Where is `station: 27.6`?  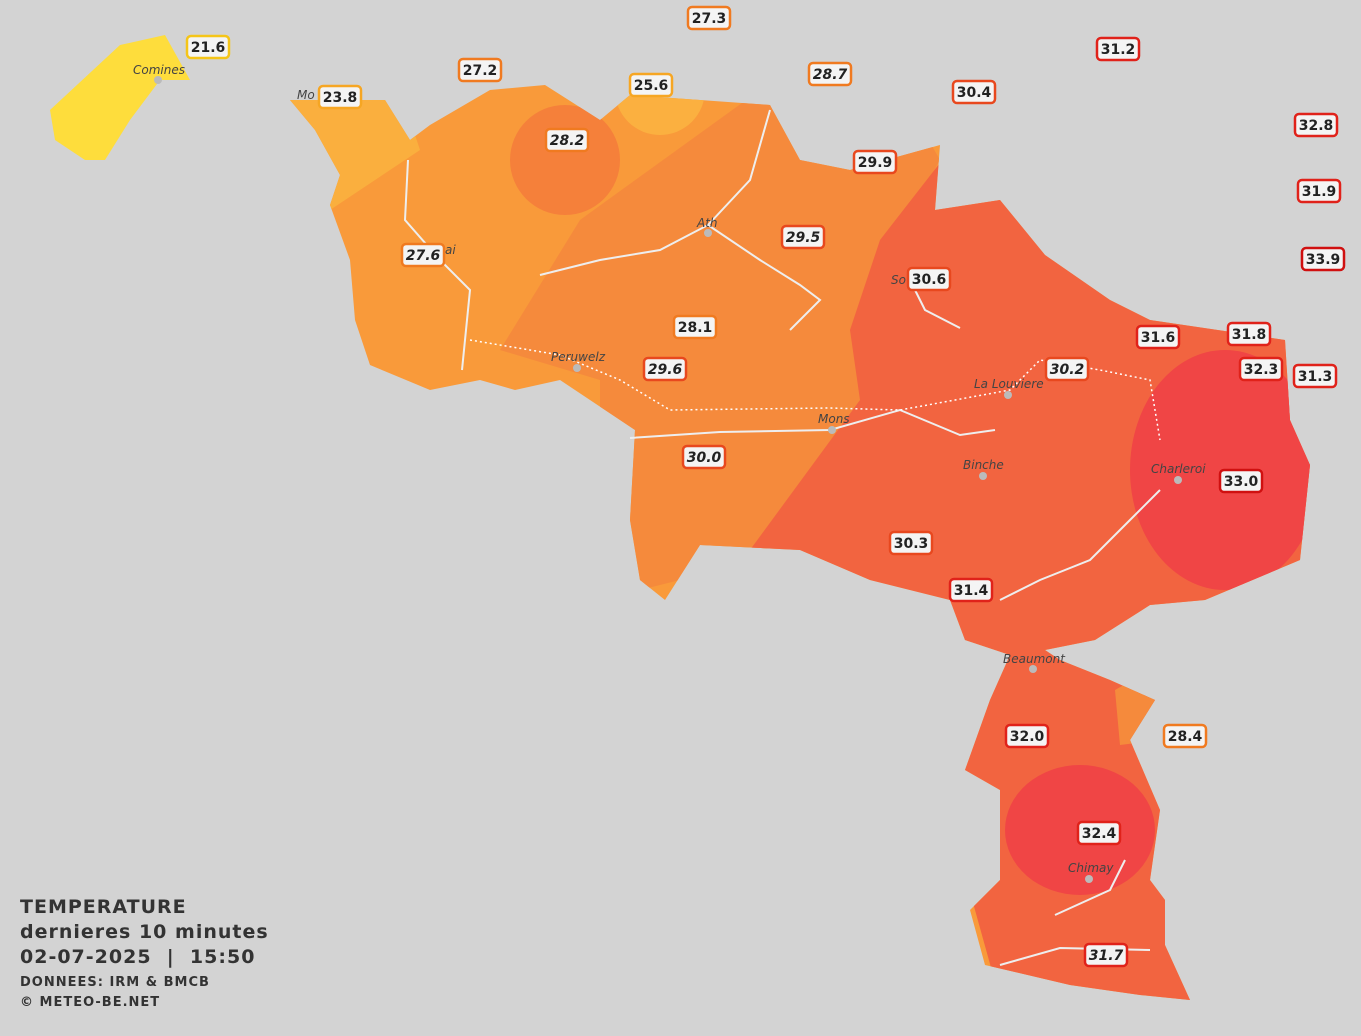 station: 27.6 is located at coordinates (423, 255).